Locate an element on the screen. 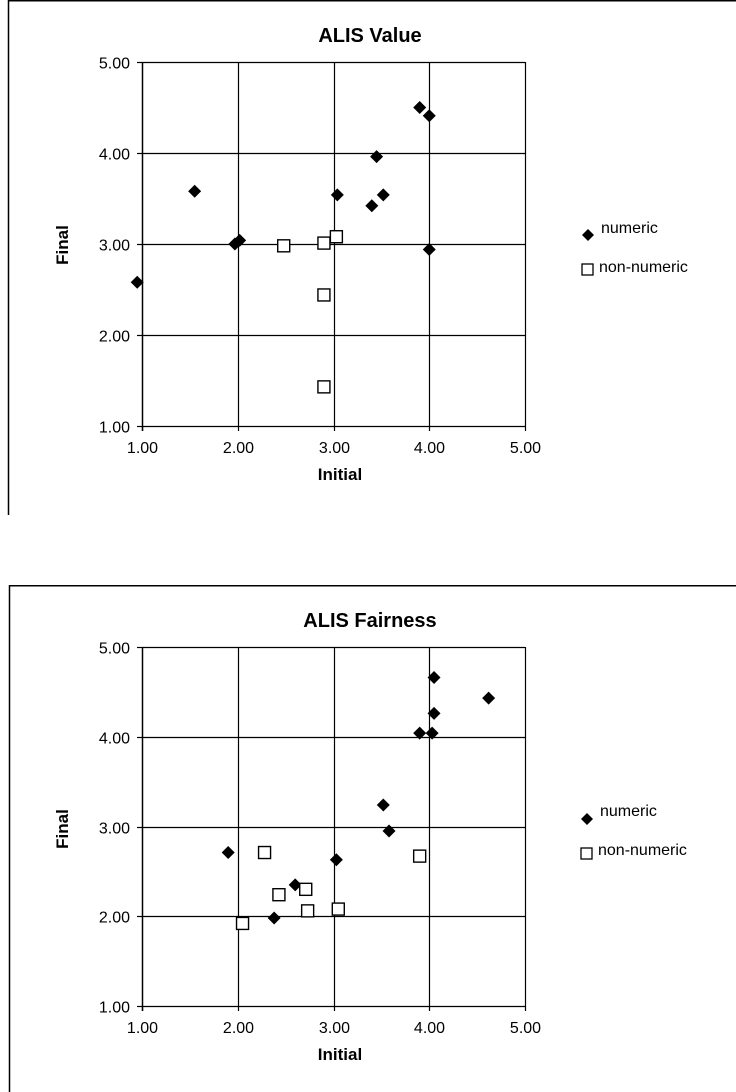 This screenshot has height=1092, width=736. chart-title: ALIS Fairness is located at coordinates (369, 621).